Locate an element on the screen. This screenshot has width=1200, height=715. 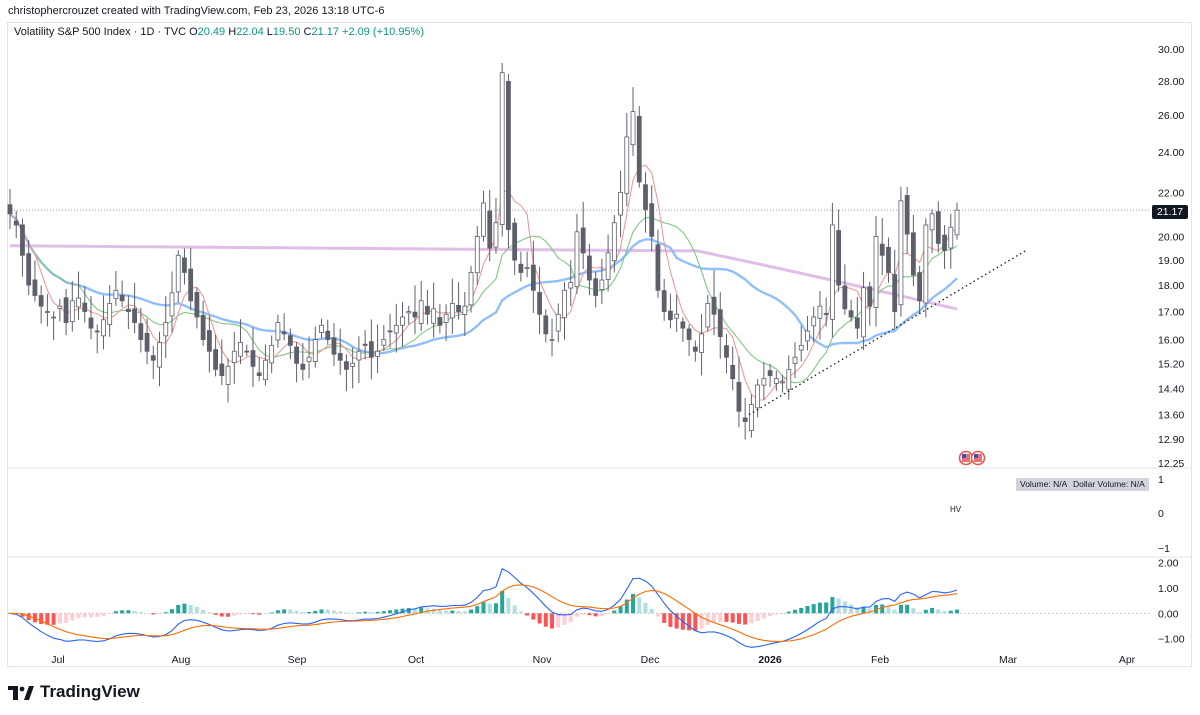
macd-line is located at coordinates (483, 608).